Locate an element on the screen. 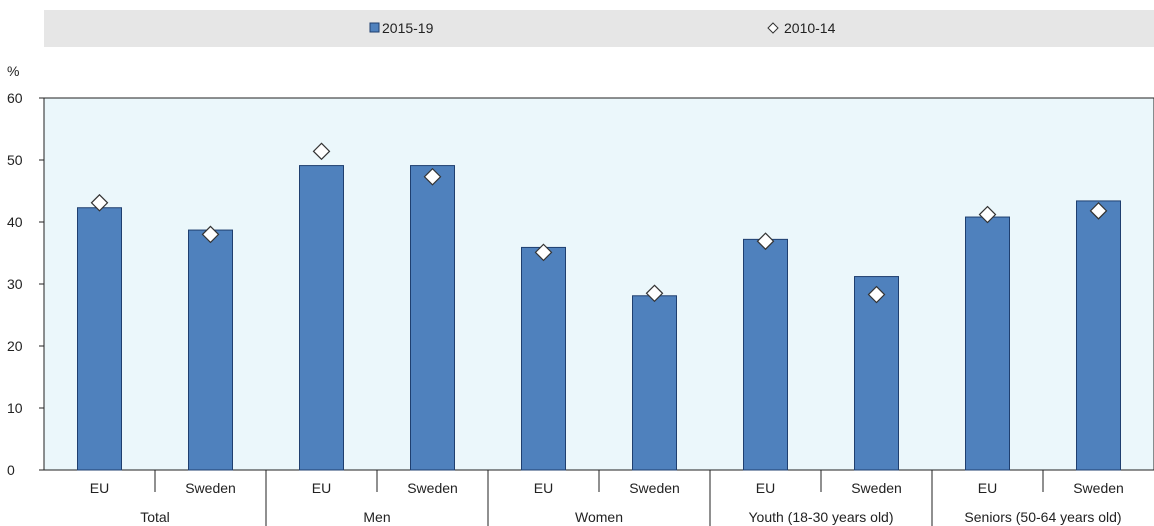  legend-item-marker: 2010-14 is located at coordinates (801, 28).